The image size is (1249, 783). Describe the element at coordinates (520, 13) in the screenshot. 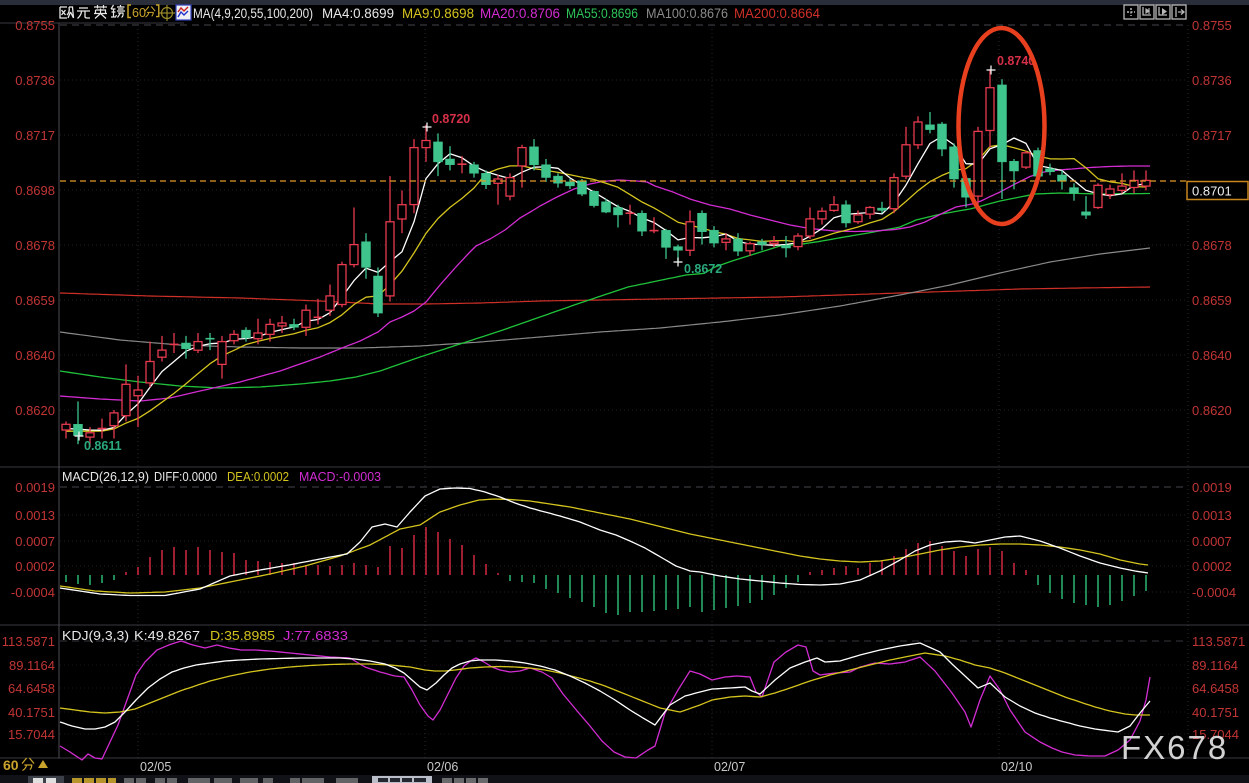

I see `svg-text: MA20:0.8706` at that location.